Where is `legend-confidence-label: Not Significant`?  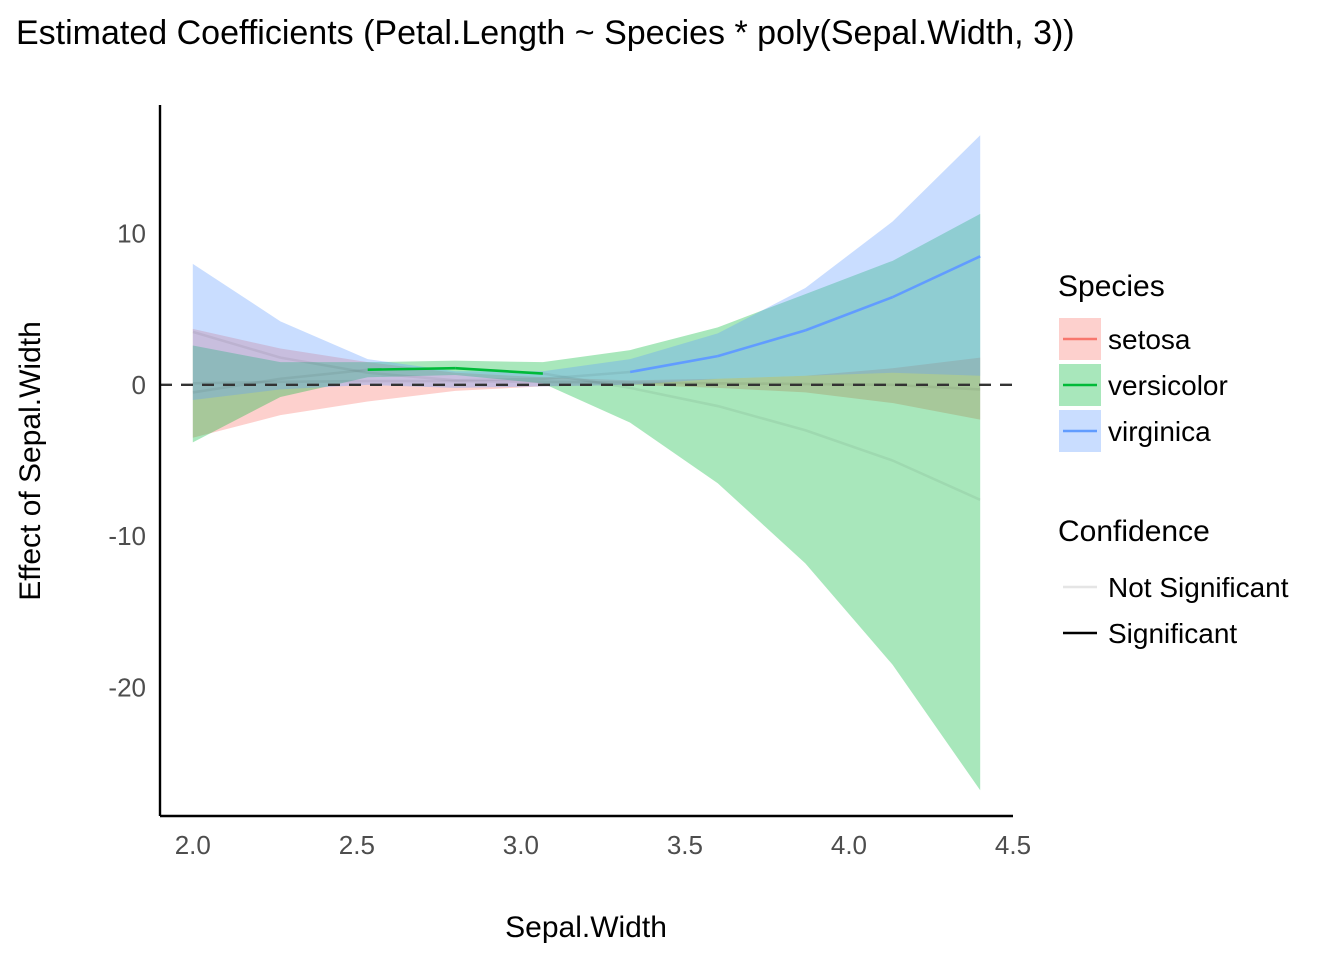
legend-confidence-label: Not Significant is located at coordinates (1198, 587).